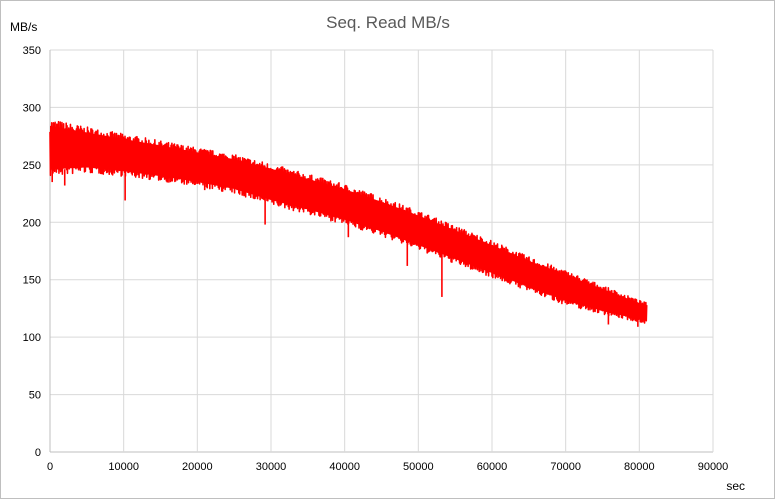 The height and width of the screenshot is (499, 775). I want to click on chart-title: Seq. Read MB/s, so click(388, 22).